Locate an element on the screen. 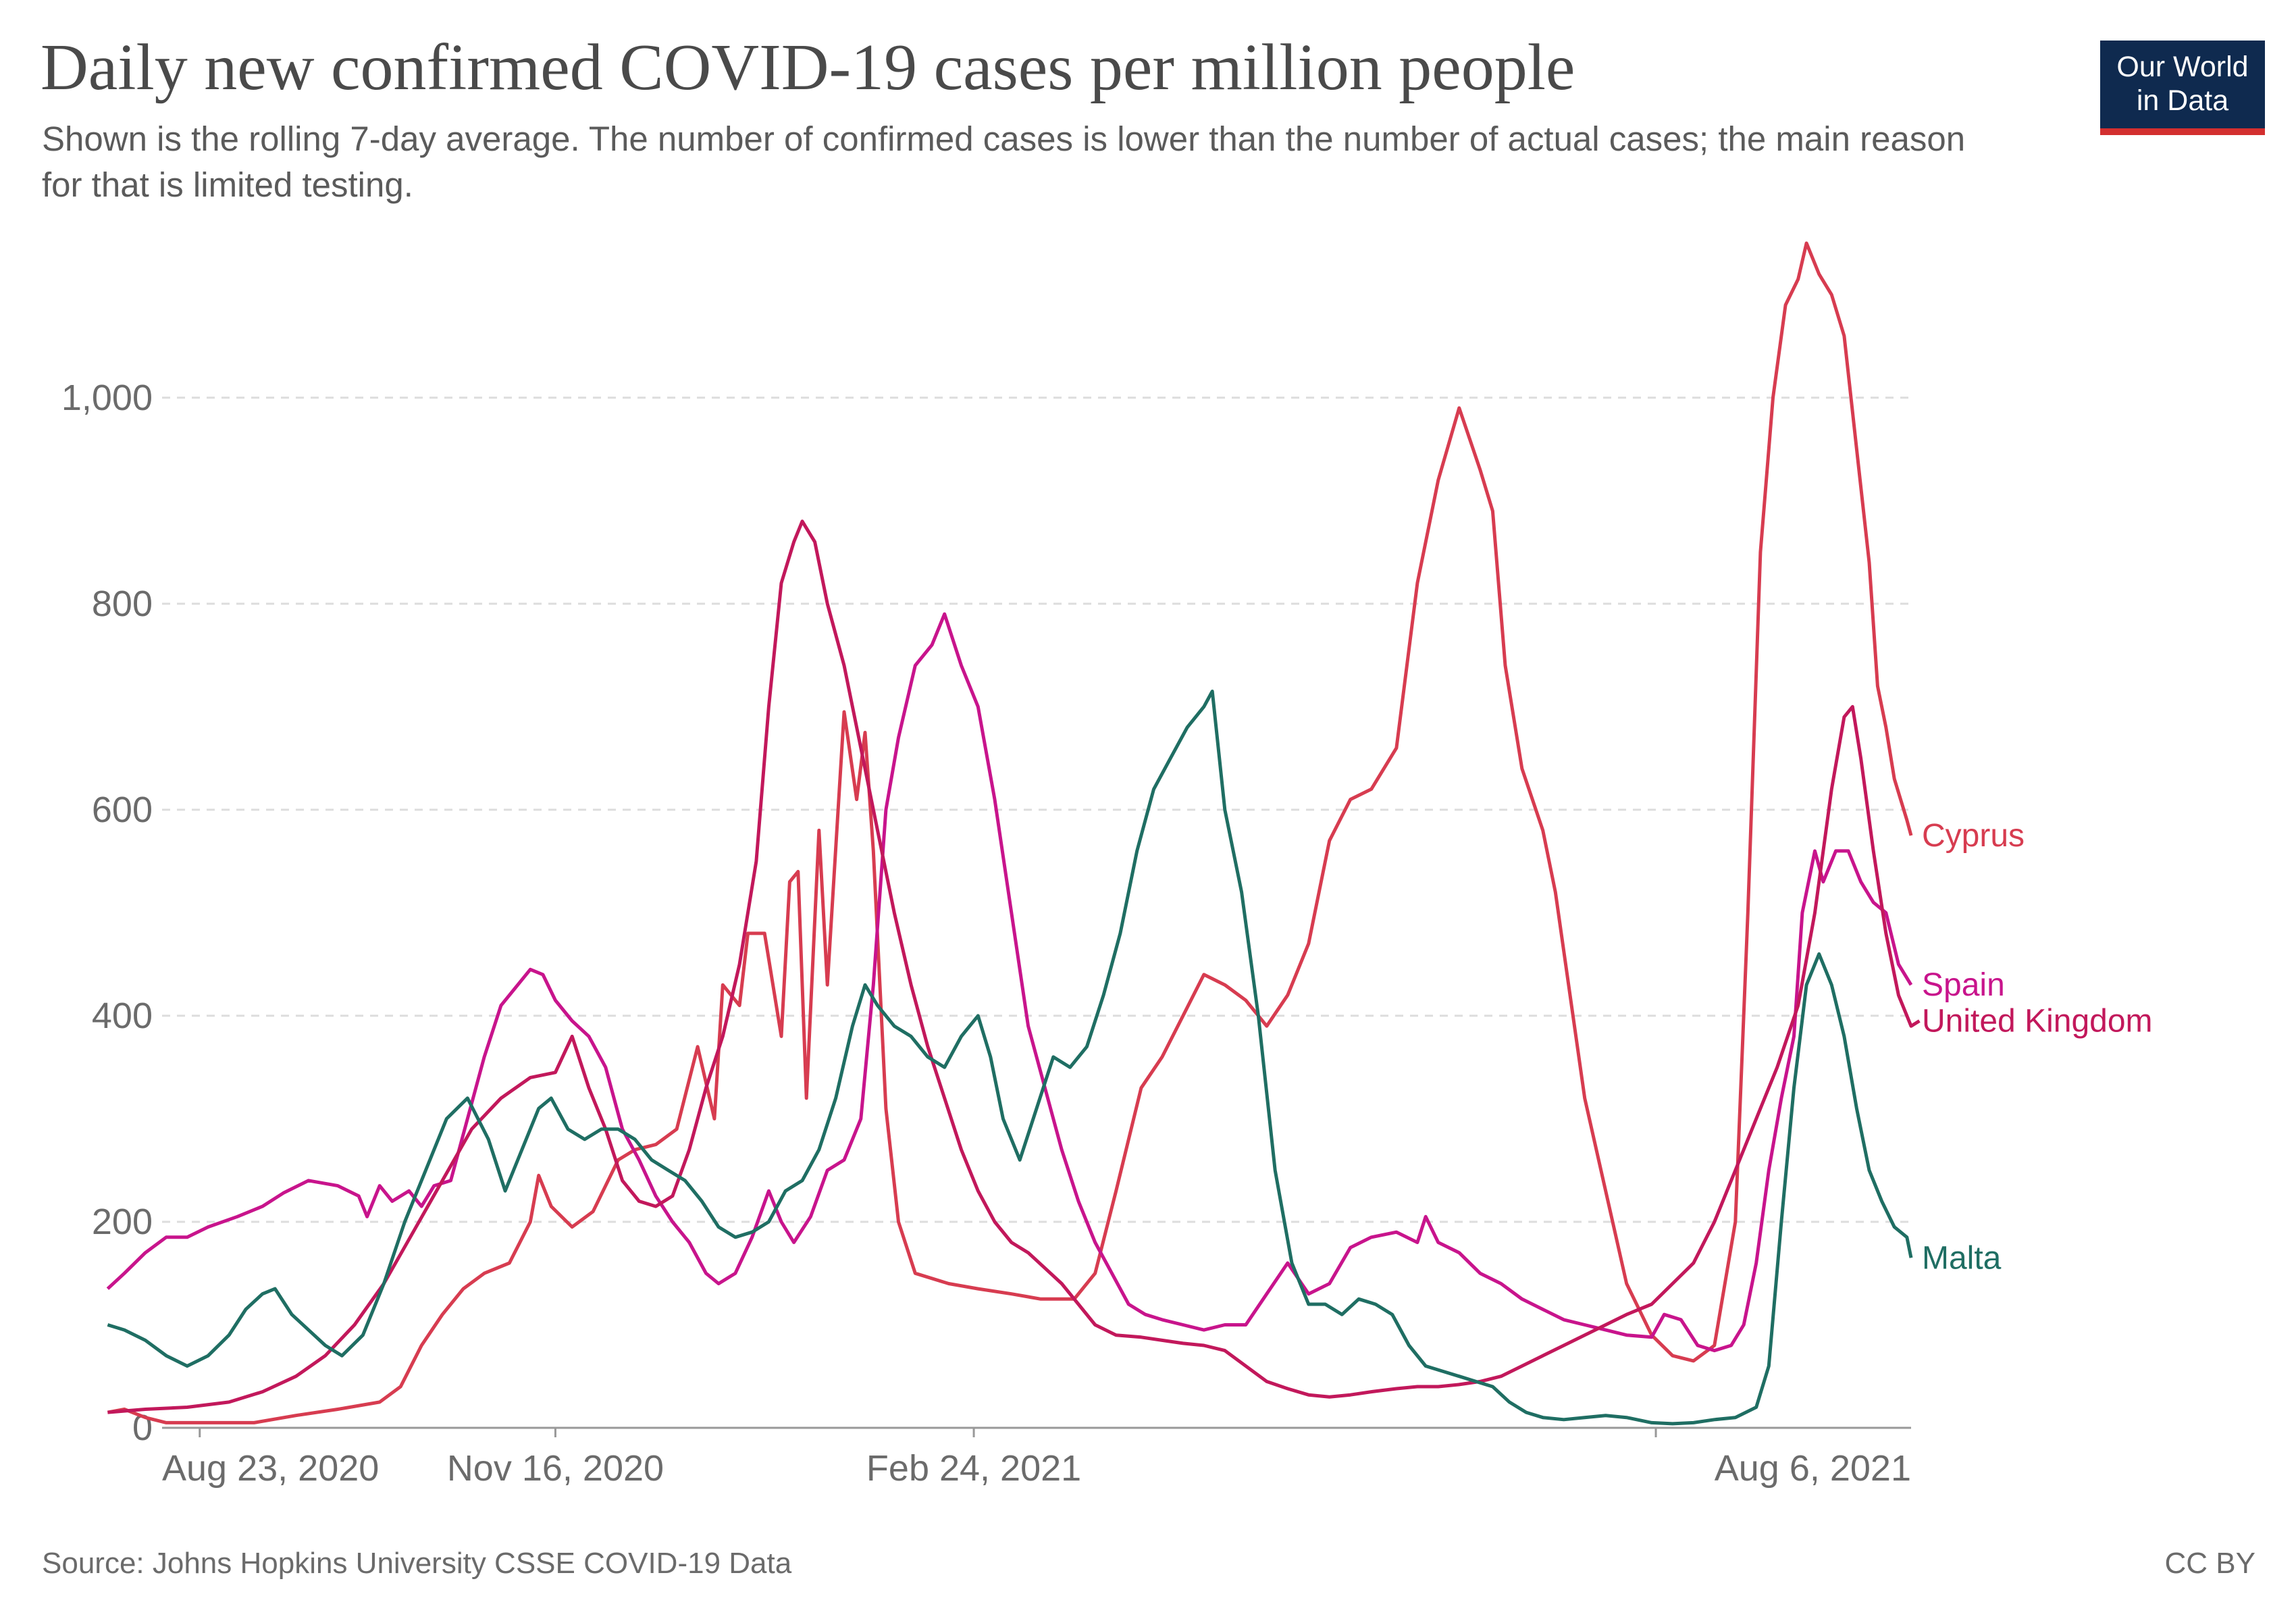 The image size is (2296, 1621). y-tick-label: 200 is located at coordinates (122, 1222).